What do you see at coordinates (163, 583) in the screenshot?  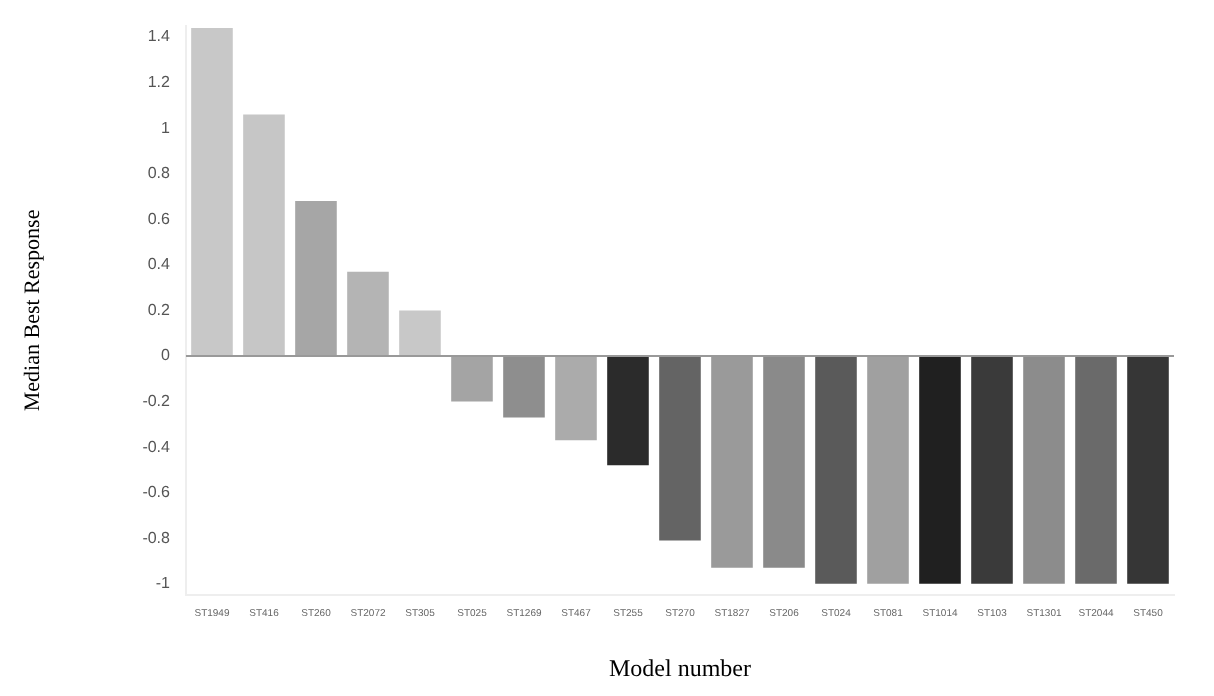 I see `y-tick-label: -1` at bounding box center [163, 583].